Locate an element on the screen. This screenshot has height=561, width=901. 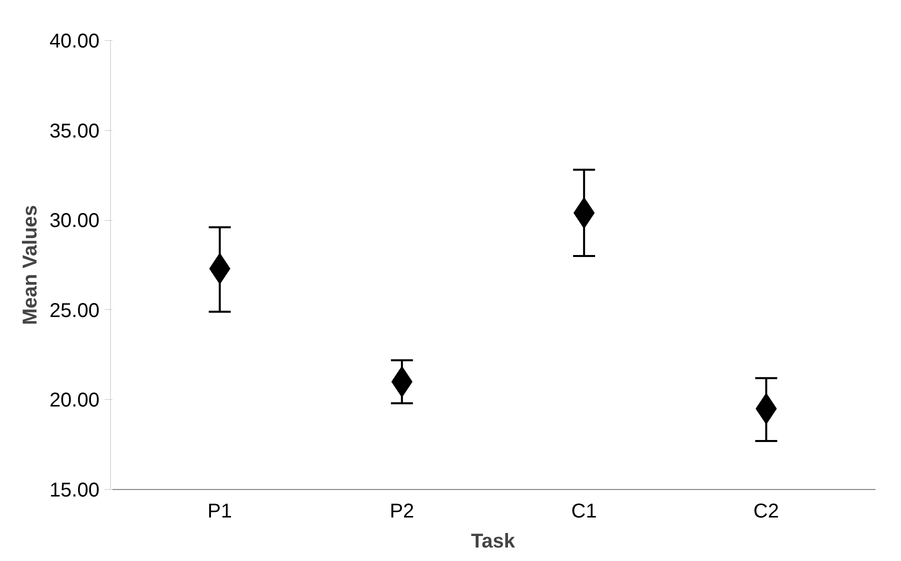
y-tick-label: 25.00 is located at coordinates (74, 311).